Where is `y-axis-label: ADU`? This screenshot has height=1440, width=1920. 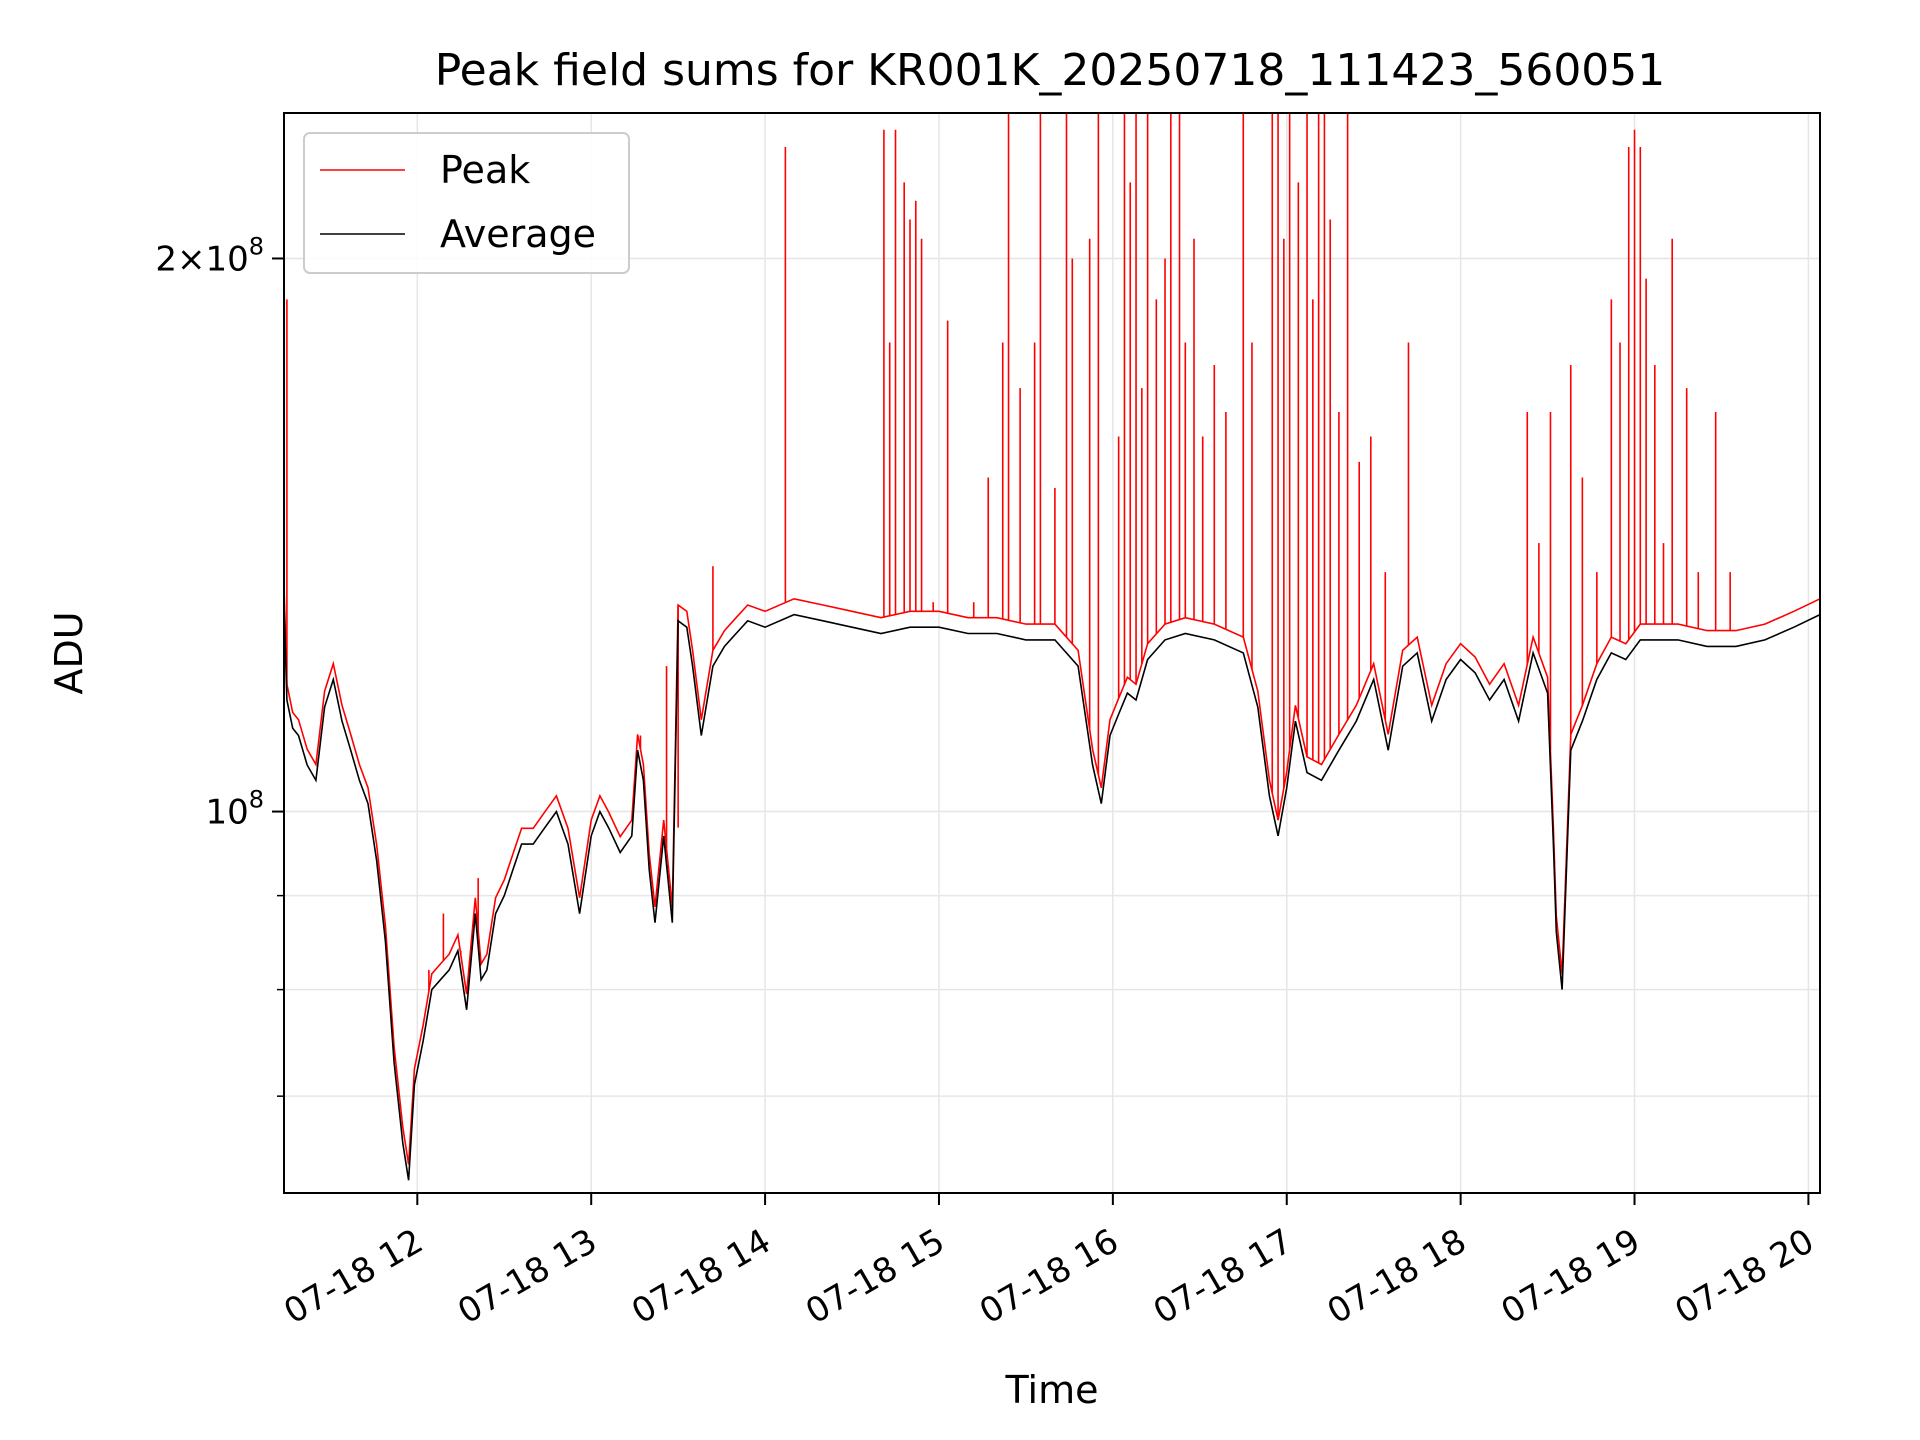
y-axis-label: ADU is located at coordinates (69, 652).